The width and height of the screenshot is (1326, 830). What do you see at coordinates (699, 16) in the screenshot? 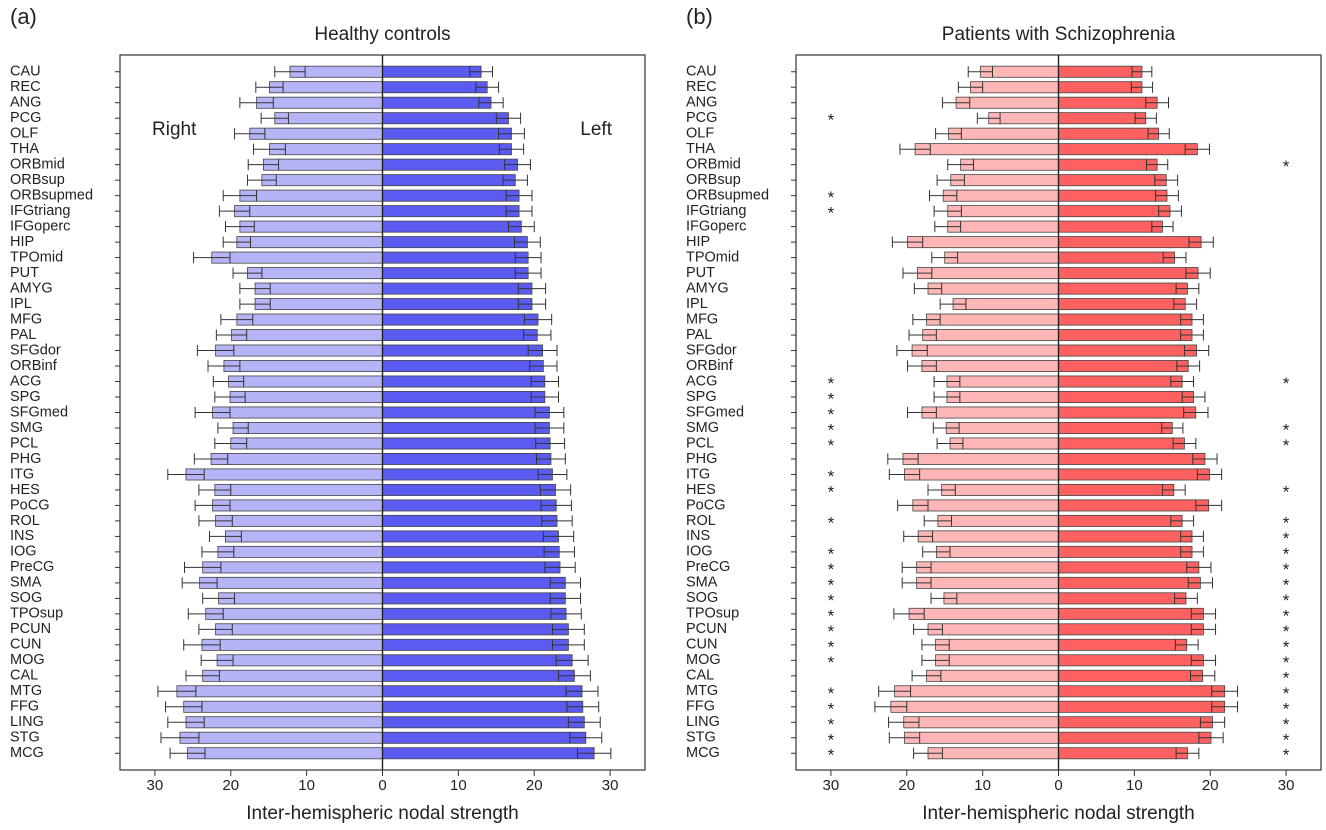
I see `panel-label: (b)` at bounding box center [699, 16].